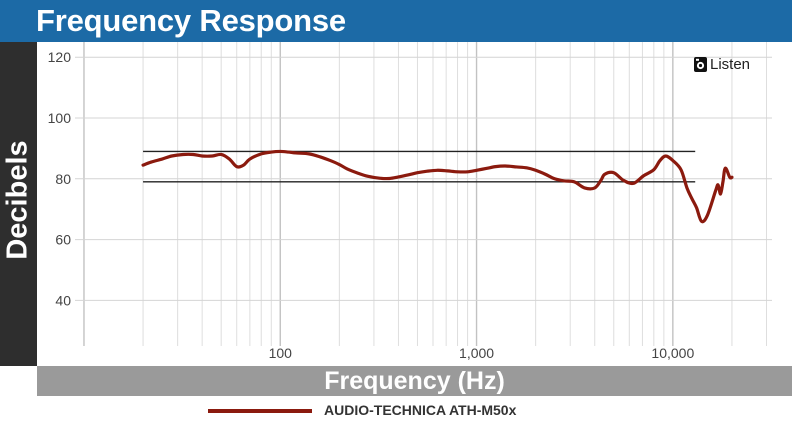 The image size is (792, 426). Describe the element at coordinates (730, 64) in the screenshot. I see `brand-name: Listen` at that location.